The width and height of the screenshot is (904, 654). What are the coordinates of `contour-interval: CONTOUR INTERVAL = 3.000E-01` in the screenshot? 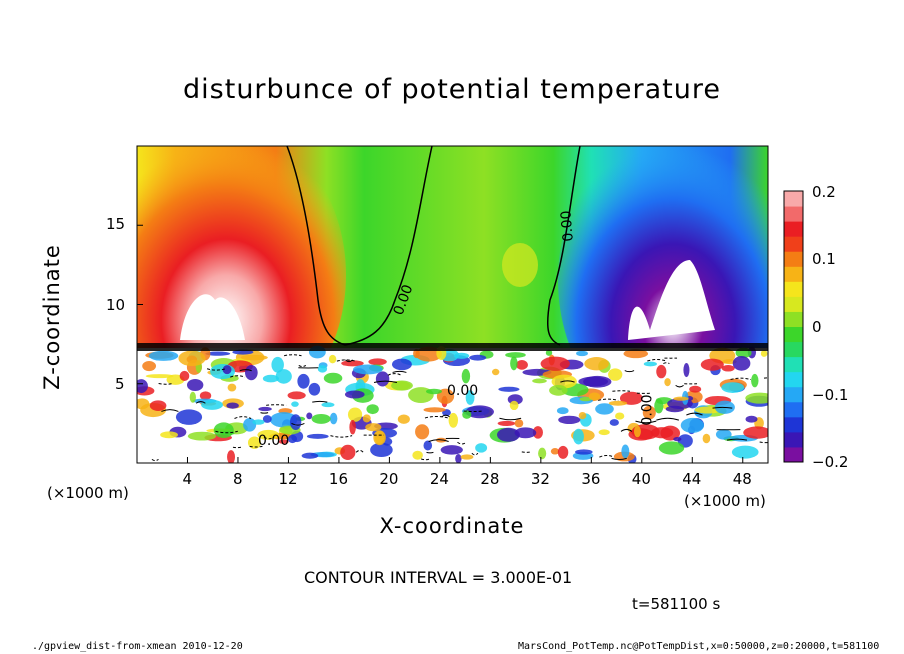 It's located at (438, 577).